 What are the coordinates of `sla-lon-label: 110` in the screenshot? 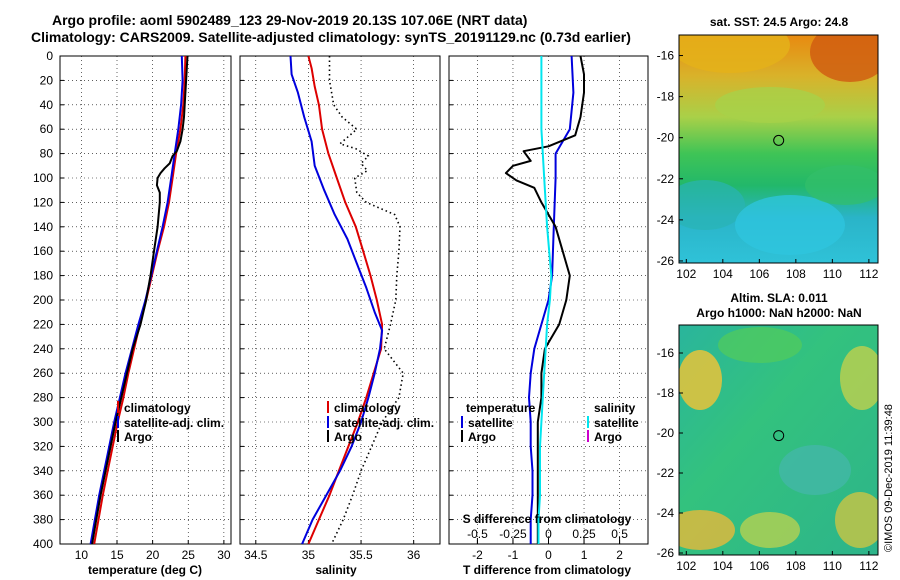 It's located at (832, 566).